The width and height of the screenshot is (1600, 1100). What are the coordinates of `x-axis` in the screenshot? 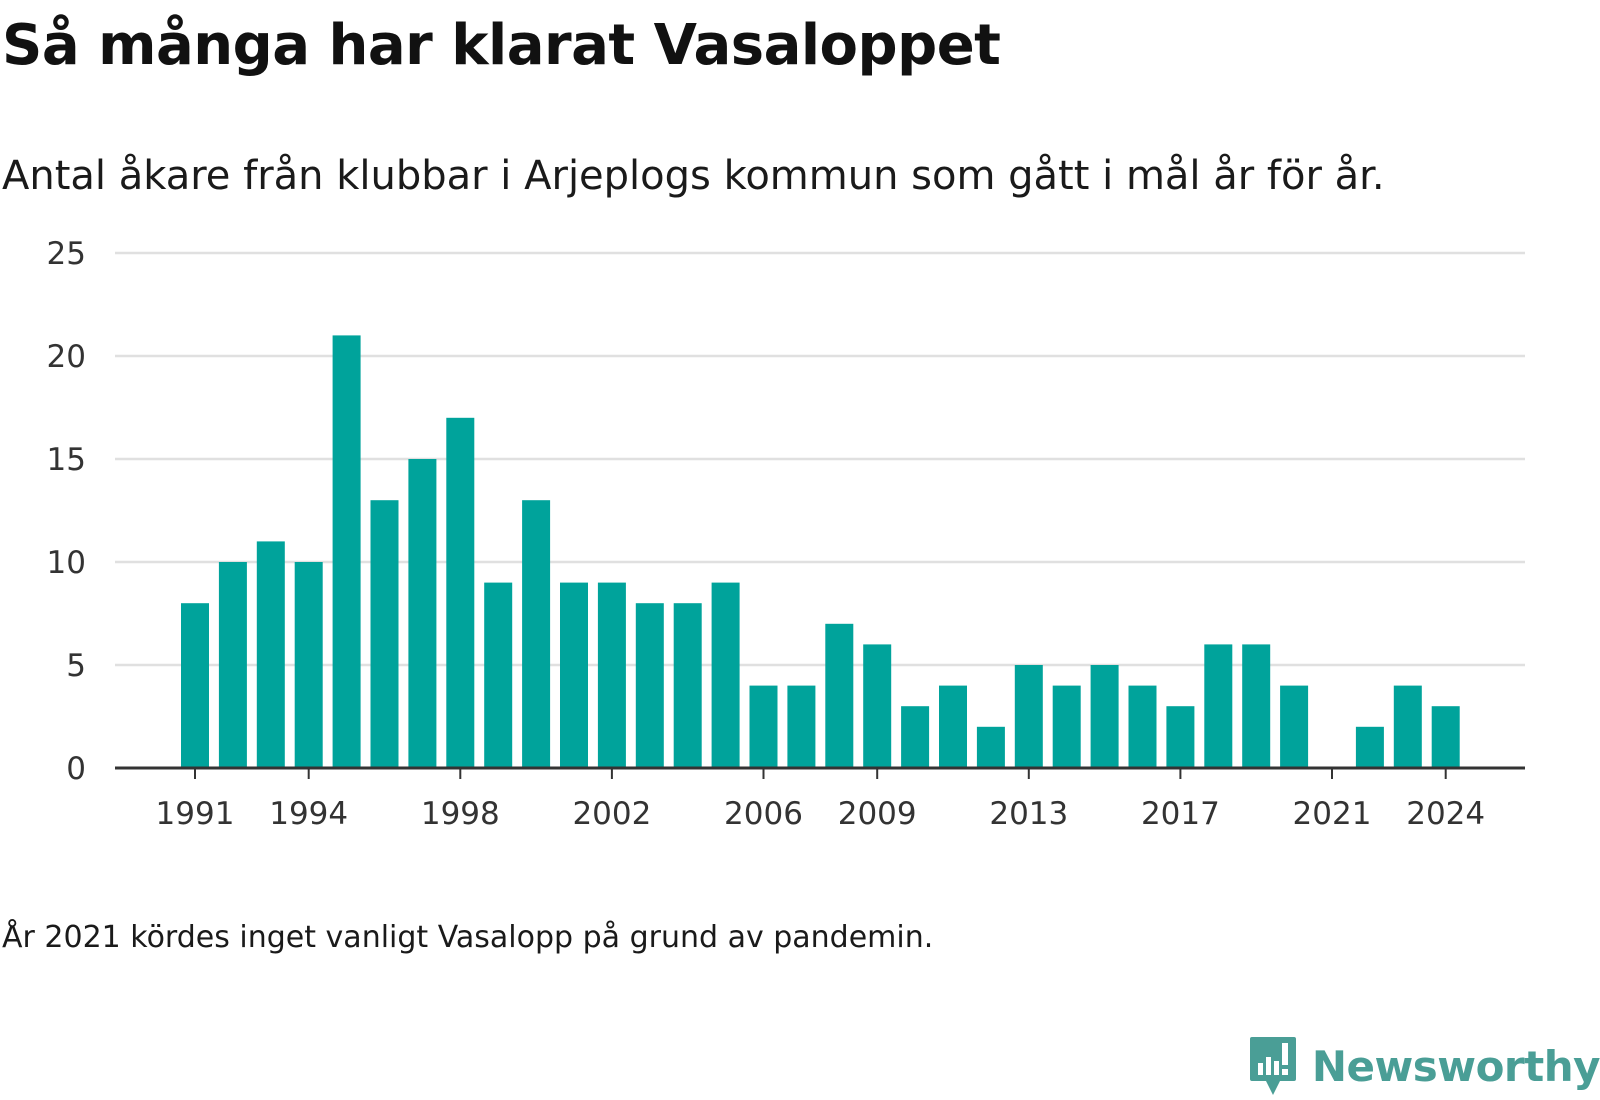 It's located at (820, 772).